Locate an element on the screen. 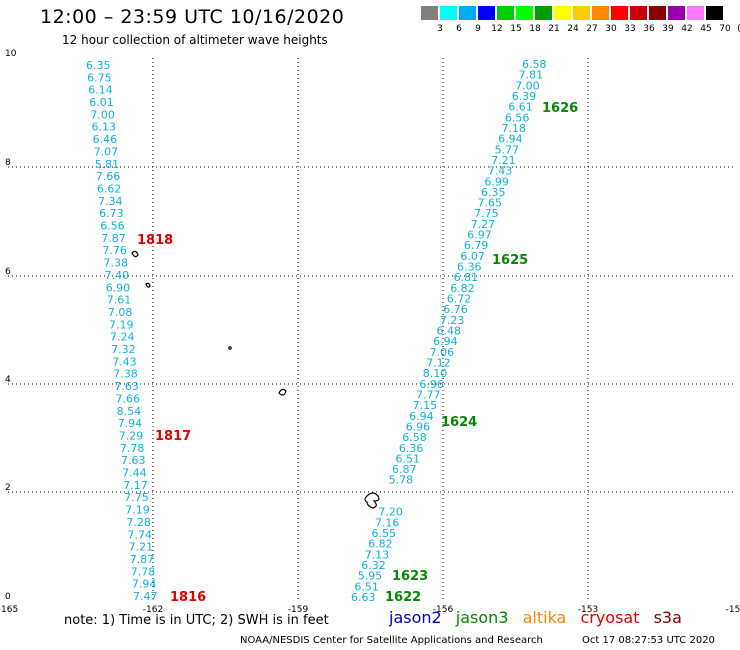 This screenshot has height=650, width=740. pass-number-label: 1623 is located at coordinates (410, 576).